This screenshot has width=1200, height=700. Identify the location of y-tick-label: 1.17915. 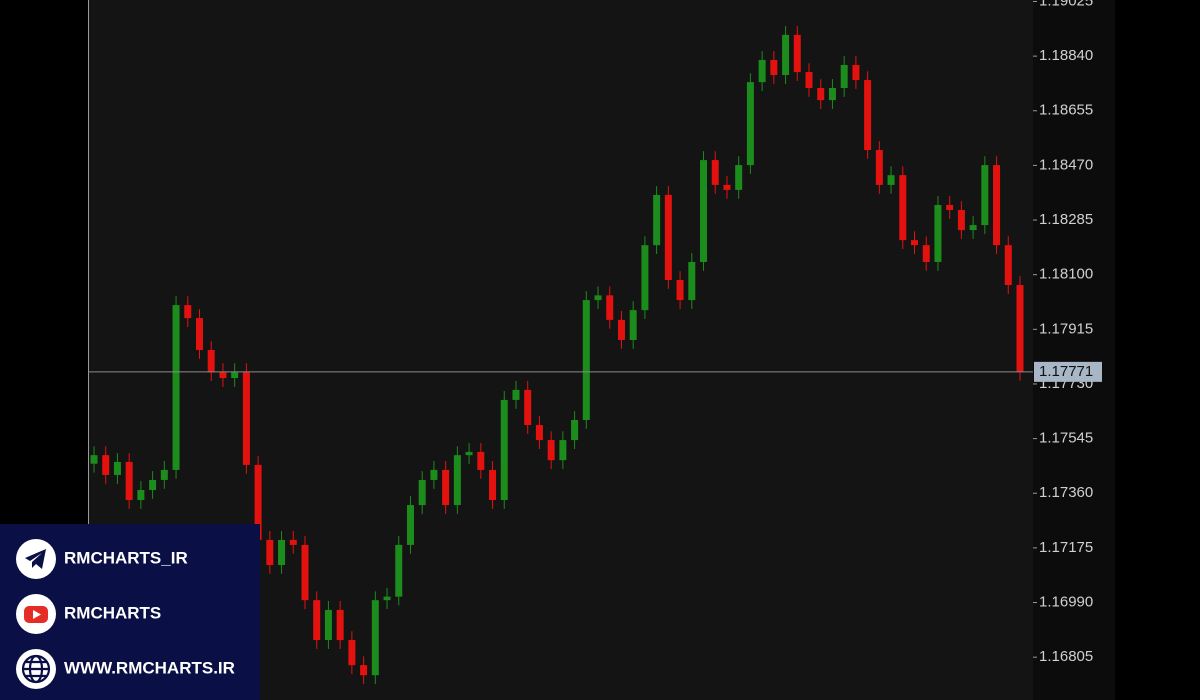
(1066, 328).